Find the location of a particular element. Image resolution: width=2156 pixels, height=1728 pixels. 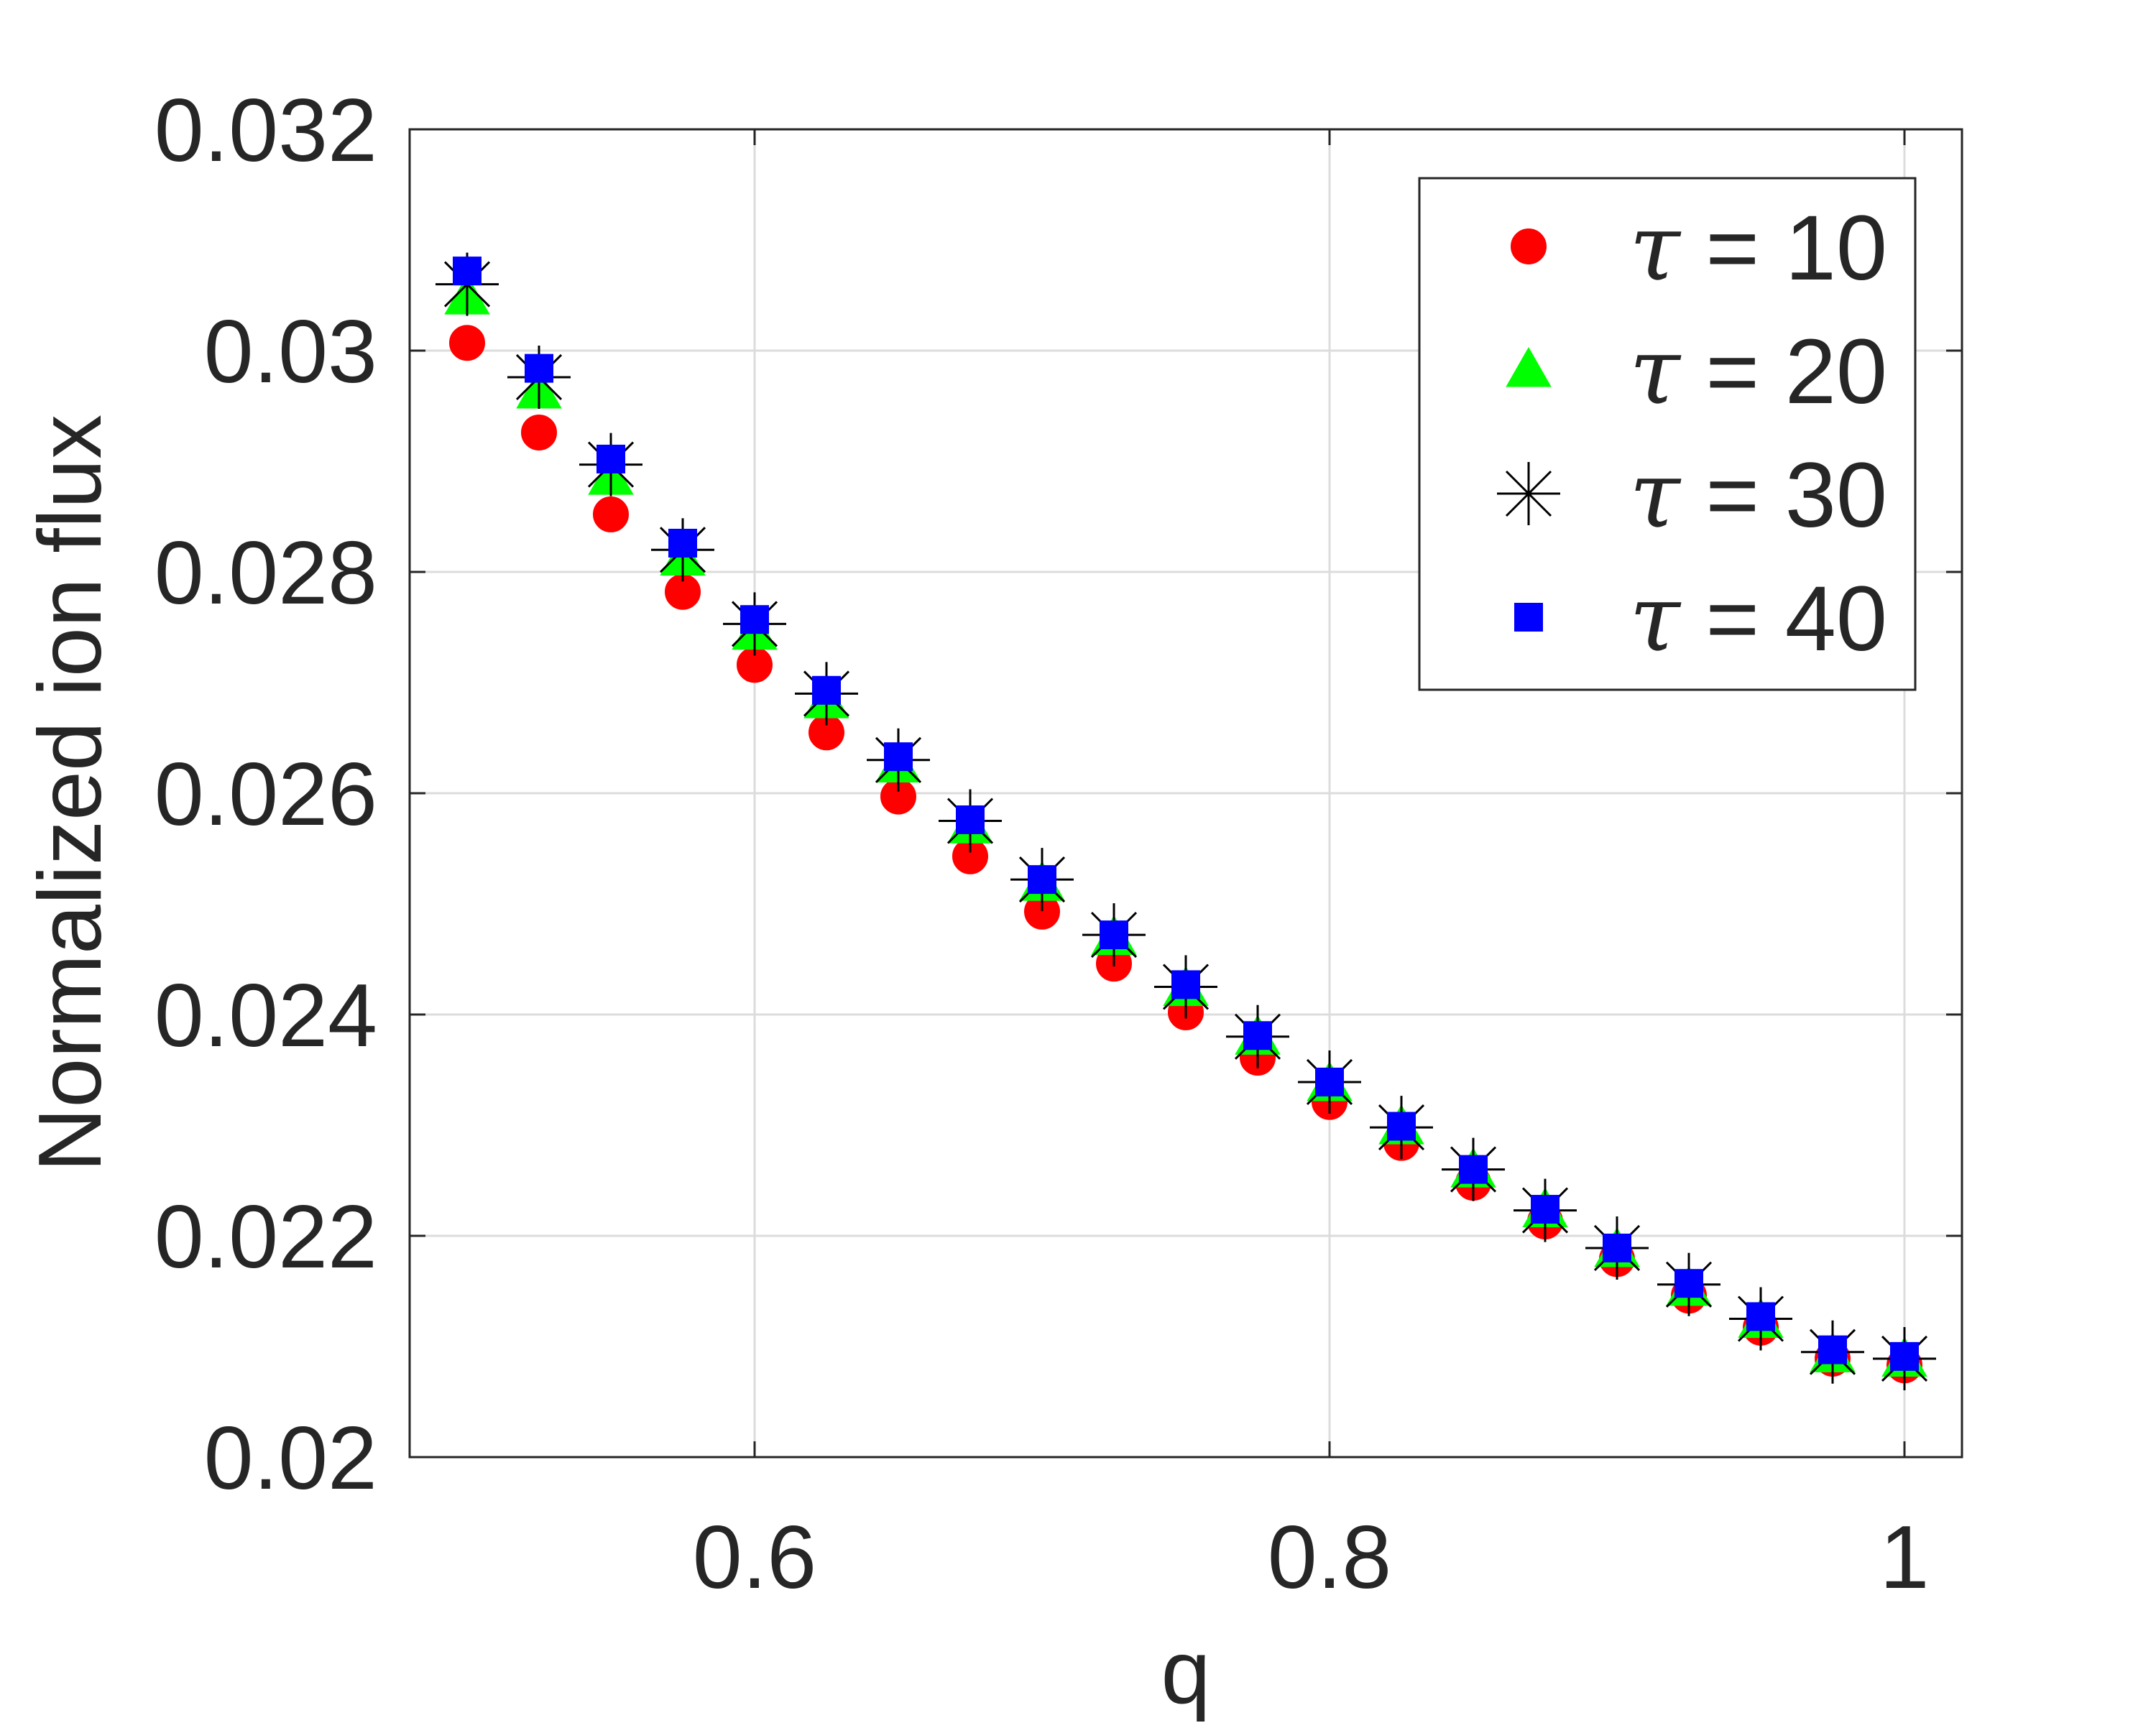

legend-item: τ = 40 is located at coordinates (1700, 619).